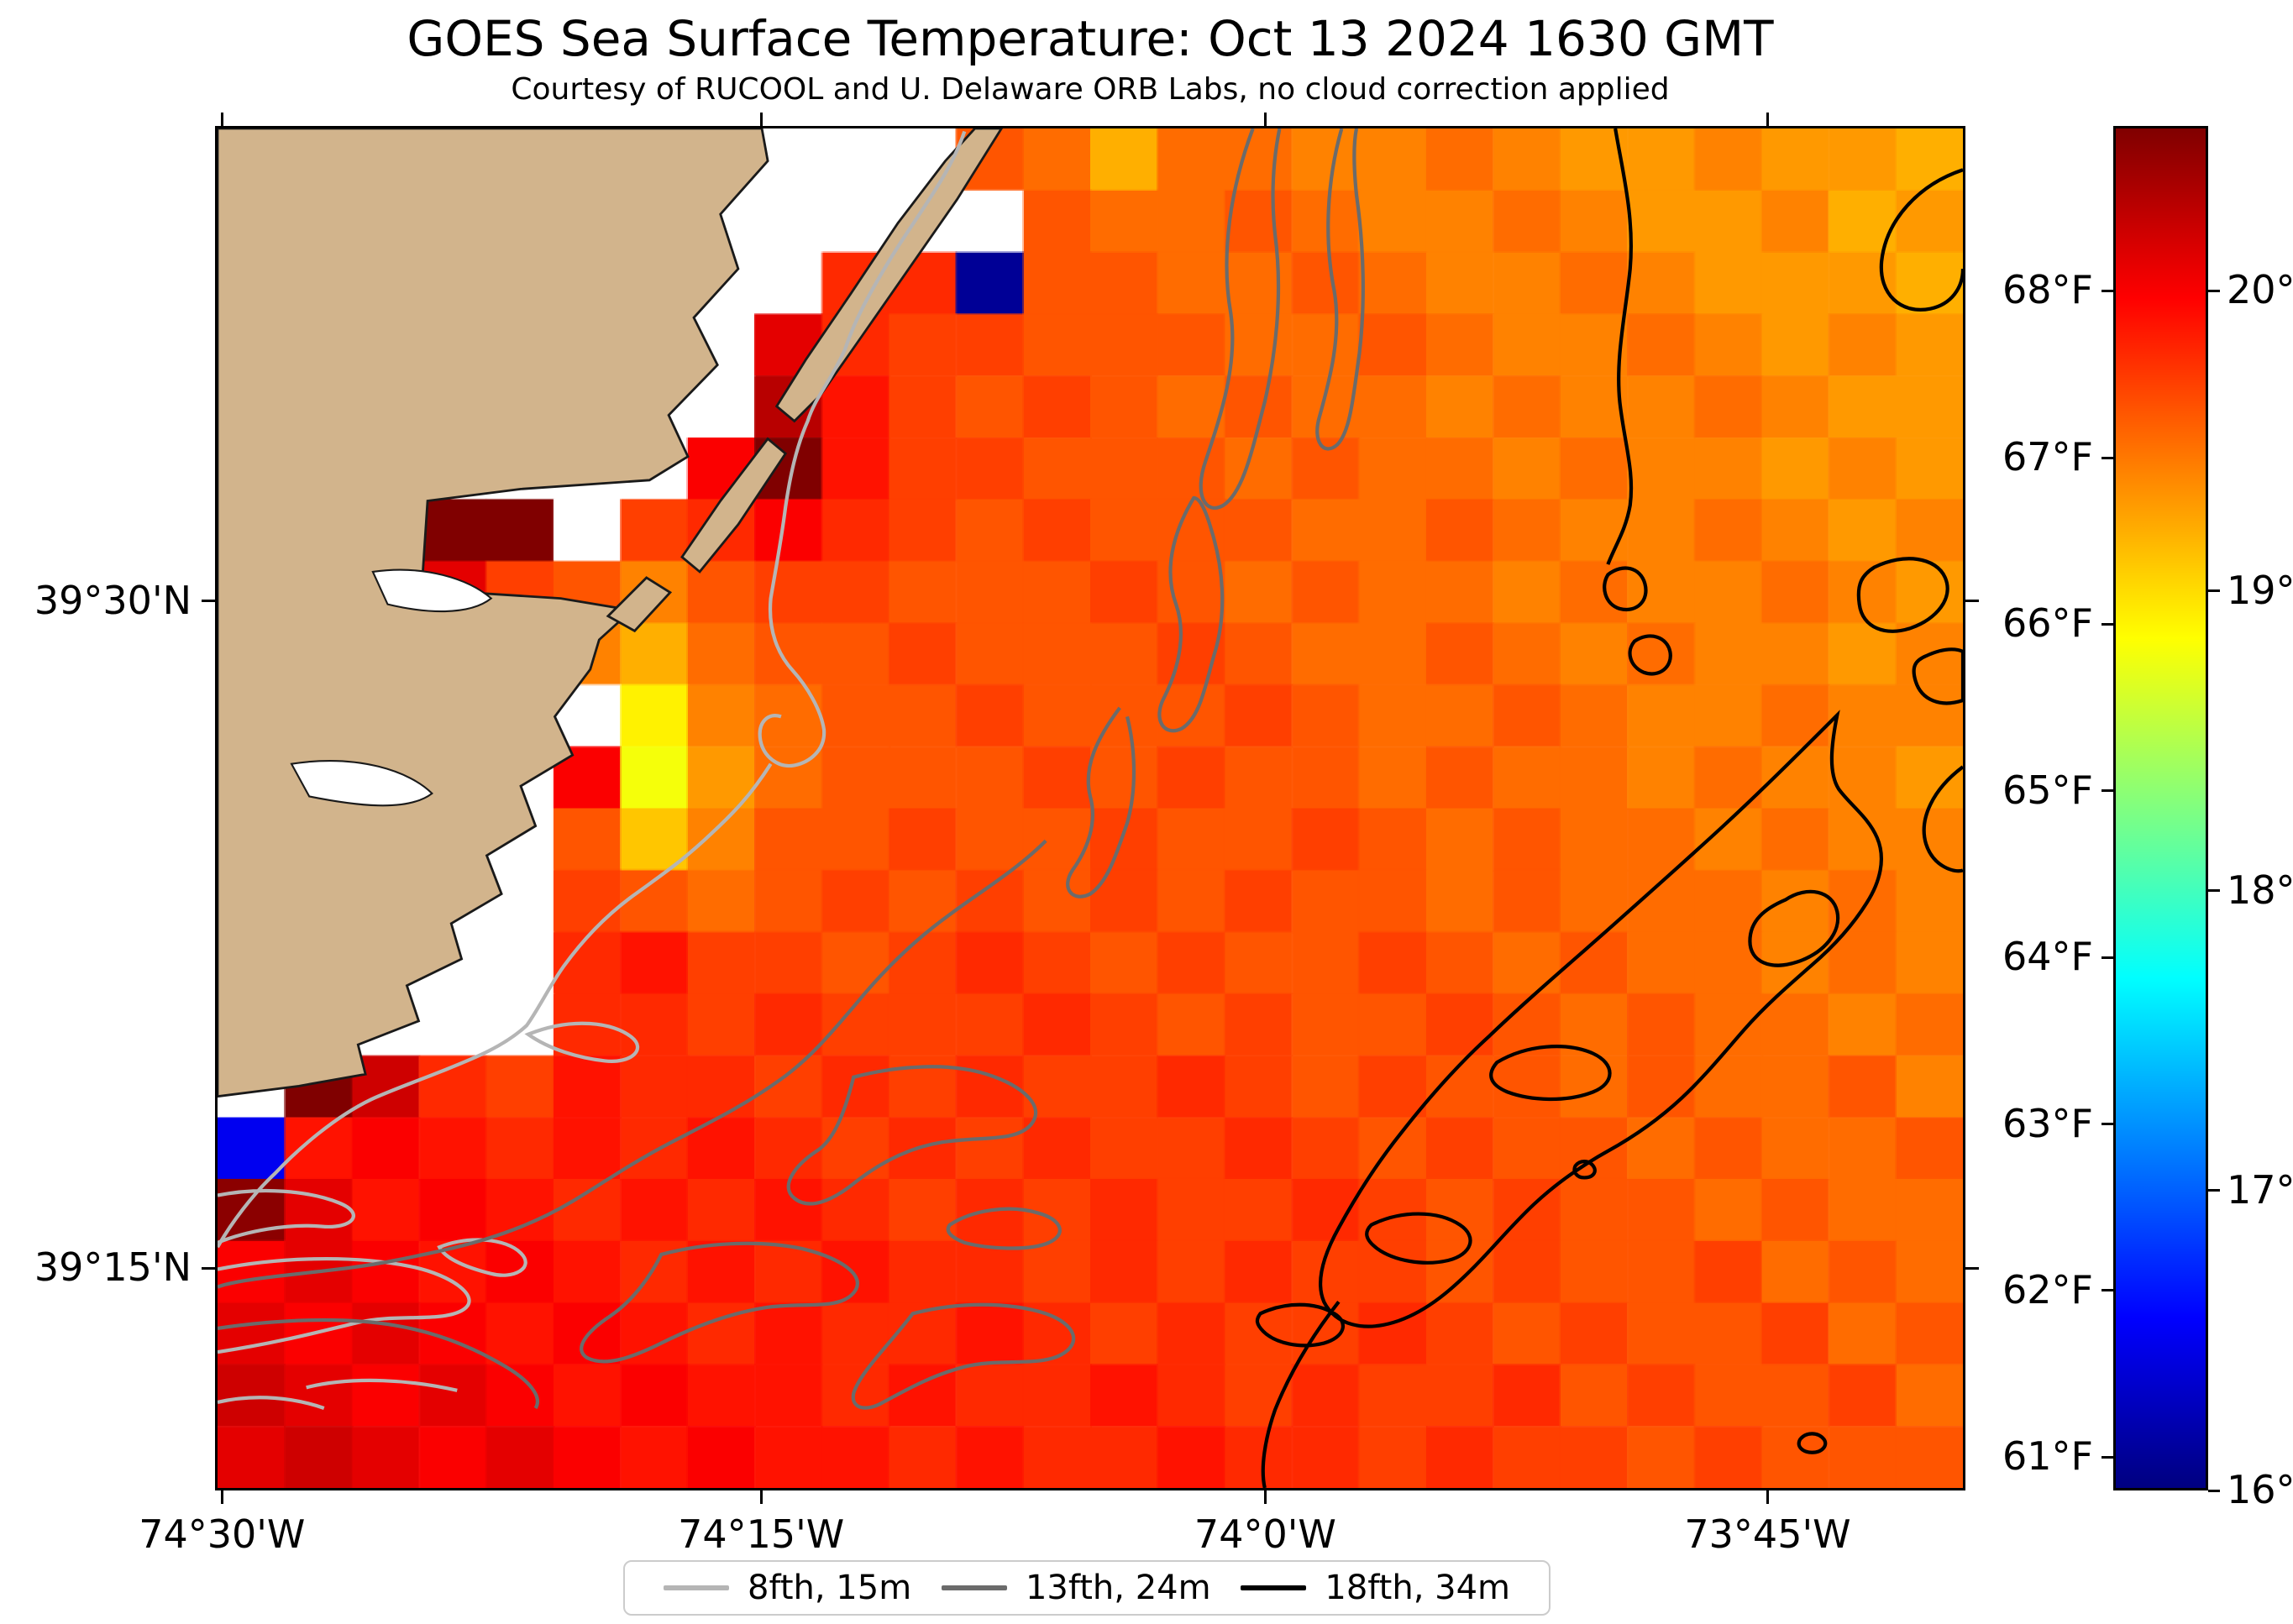 Image resolution: width=2293 pixels, height=1624 pixels. What do you see at coordinates (2047, 457) in the screenshot?
I see `colorbar-f-tick-label: 67°F` at bounding box center [2047, 457].